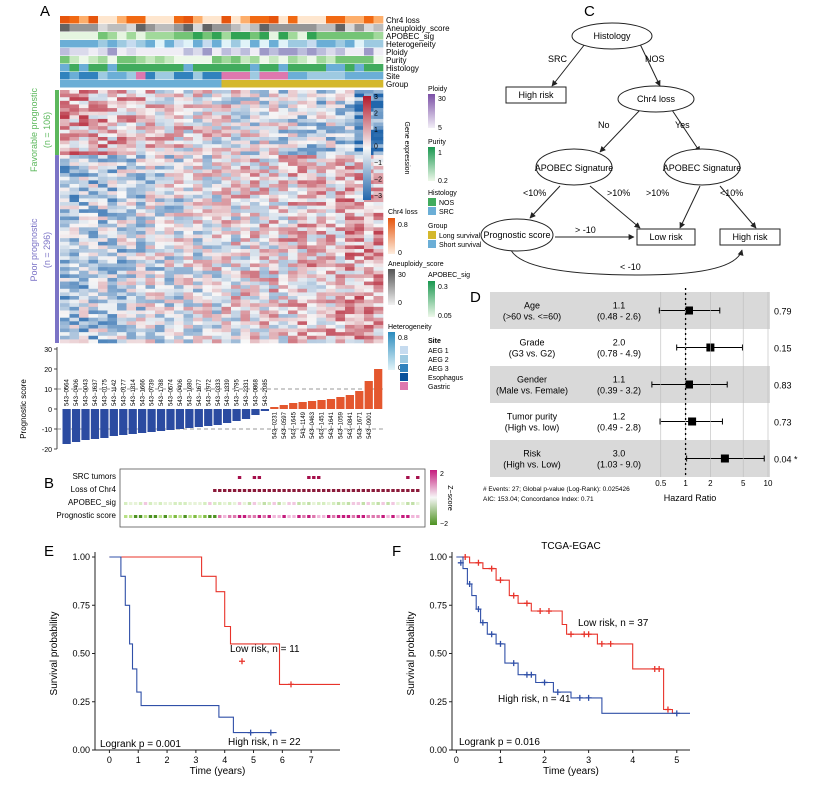 This screenshot has width=817, height=792. What do you see at coordinates (87, 392) in the screenshot?
I see `sample-label: 543−0043` at bounding box center [87, 392].